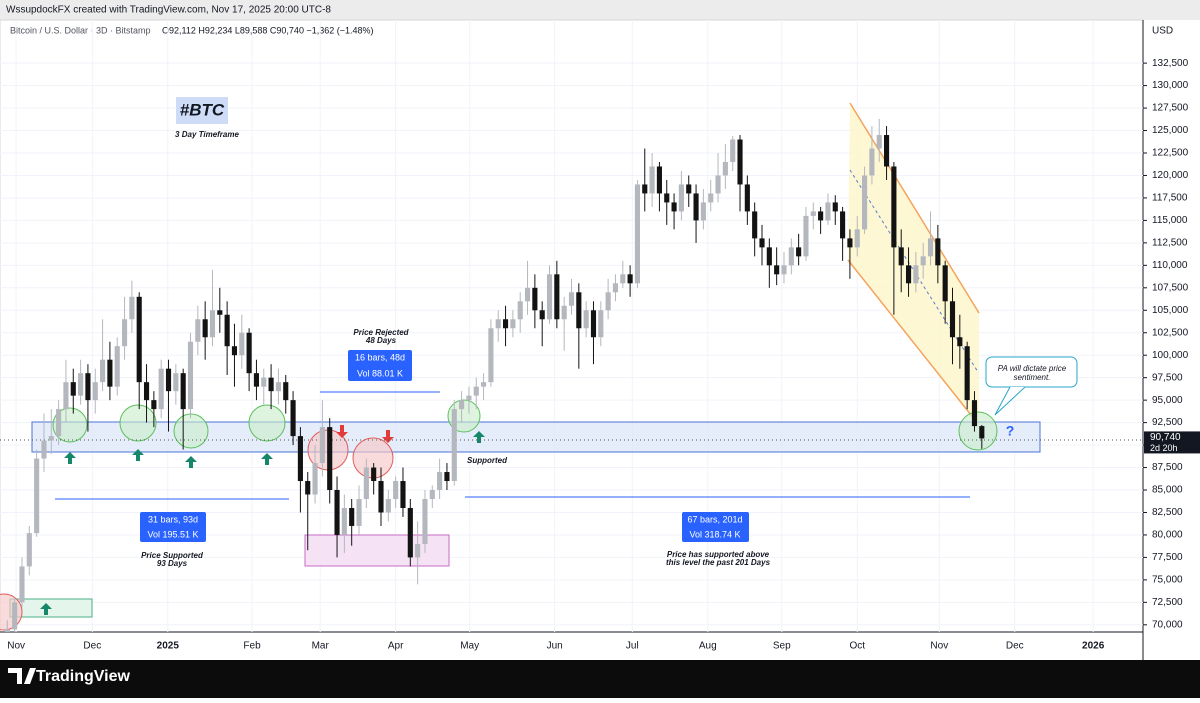 This screenshot has height=703, width=1200. Describe the element at coordinates (1162, 31) in the screenshot. I see `currency: USD` at that location.